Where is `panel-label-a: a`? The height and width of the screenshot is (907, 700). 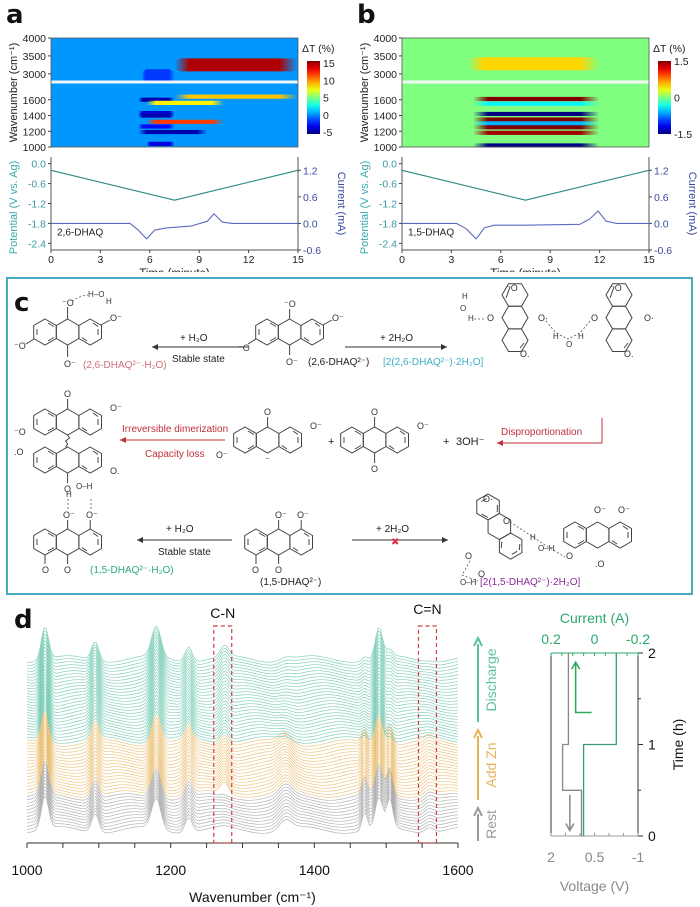 panel-label-a: a is located at coordinates (15, 15).